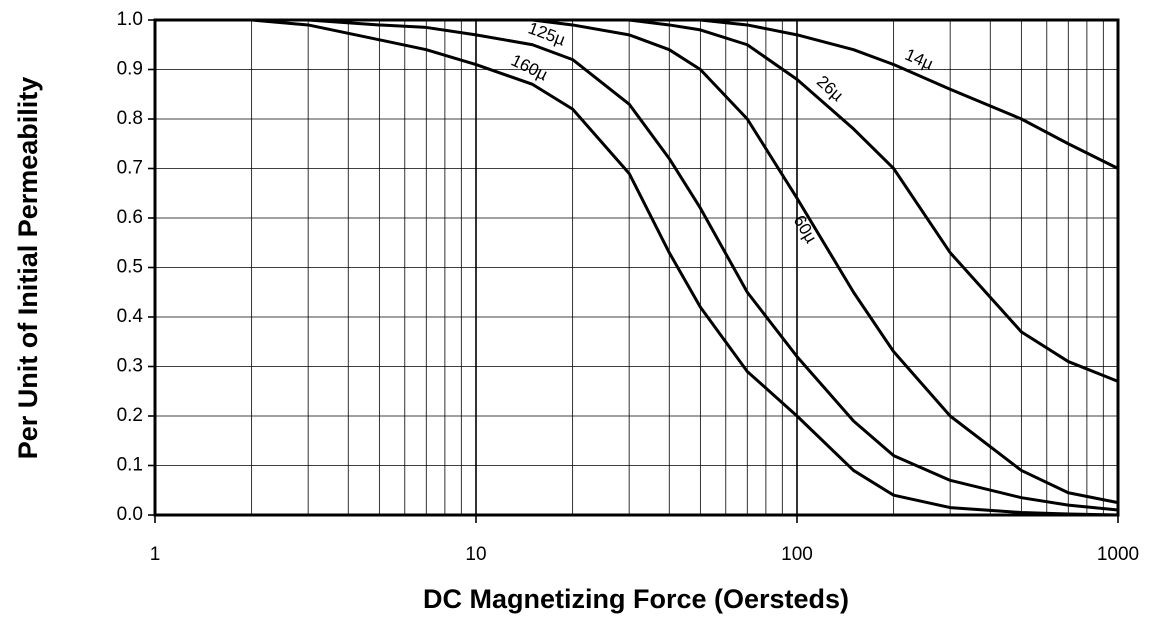 Image resolution: width=1155 pixels, height=624 pixels. What do you see at coordinates (1118, 554) in the screenshot?
I see `x-tick-label: 1000` at bounding box center [1118, 554].